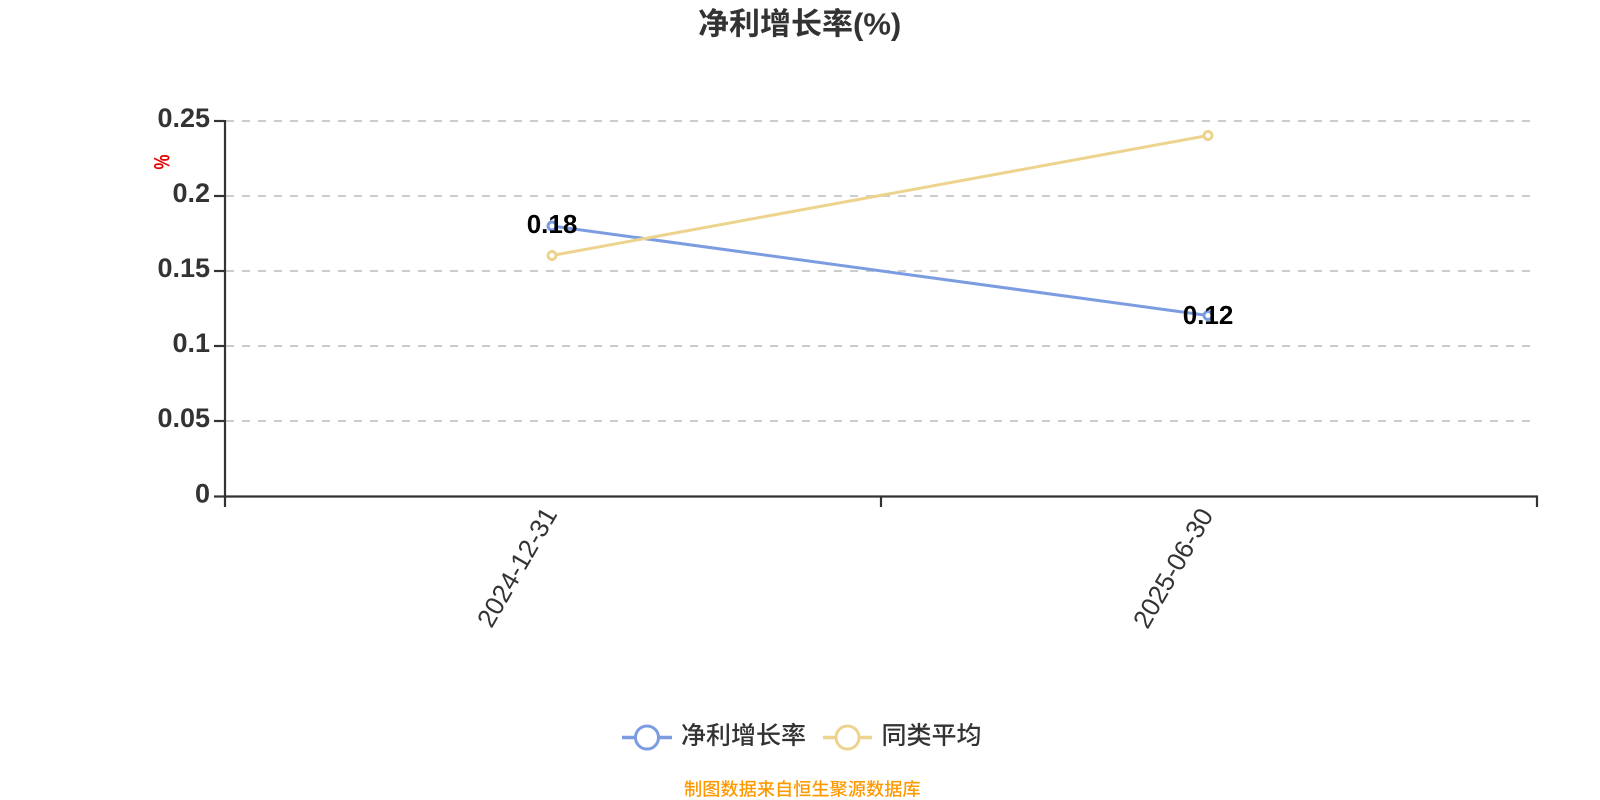 The width and height of the screenshot is (1600, 800). I want to click on svg-text: 0.18, so click(552, 224).